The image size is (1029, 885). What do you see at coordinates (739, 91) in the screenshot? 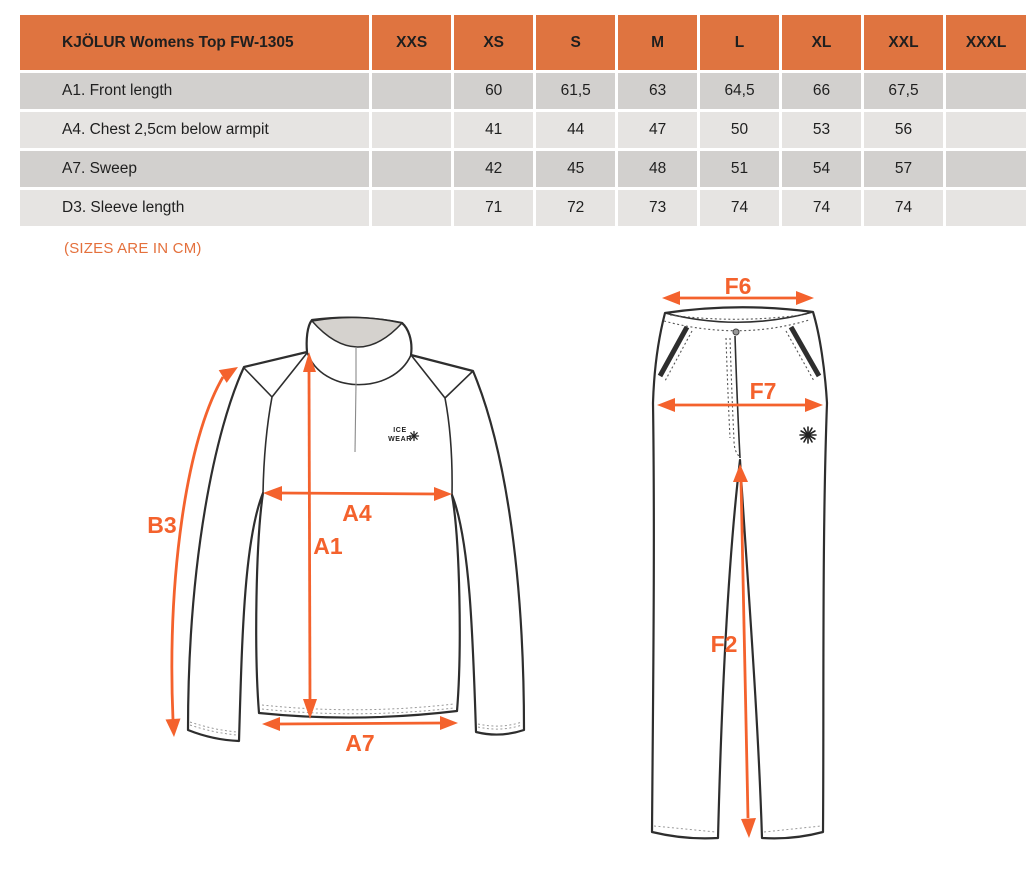
I see `measurement-value: 64,5` at bounding box center [739, 91].